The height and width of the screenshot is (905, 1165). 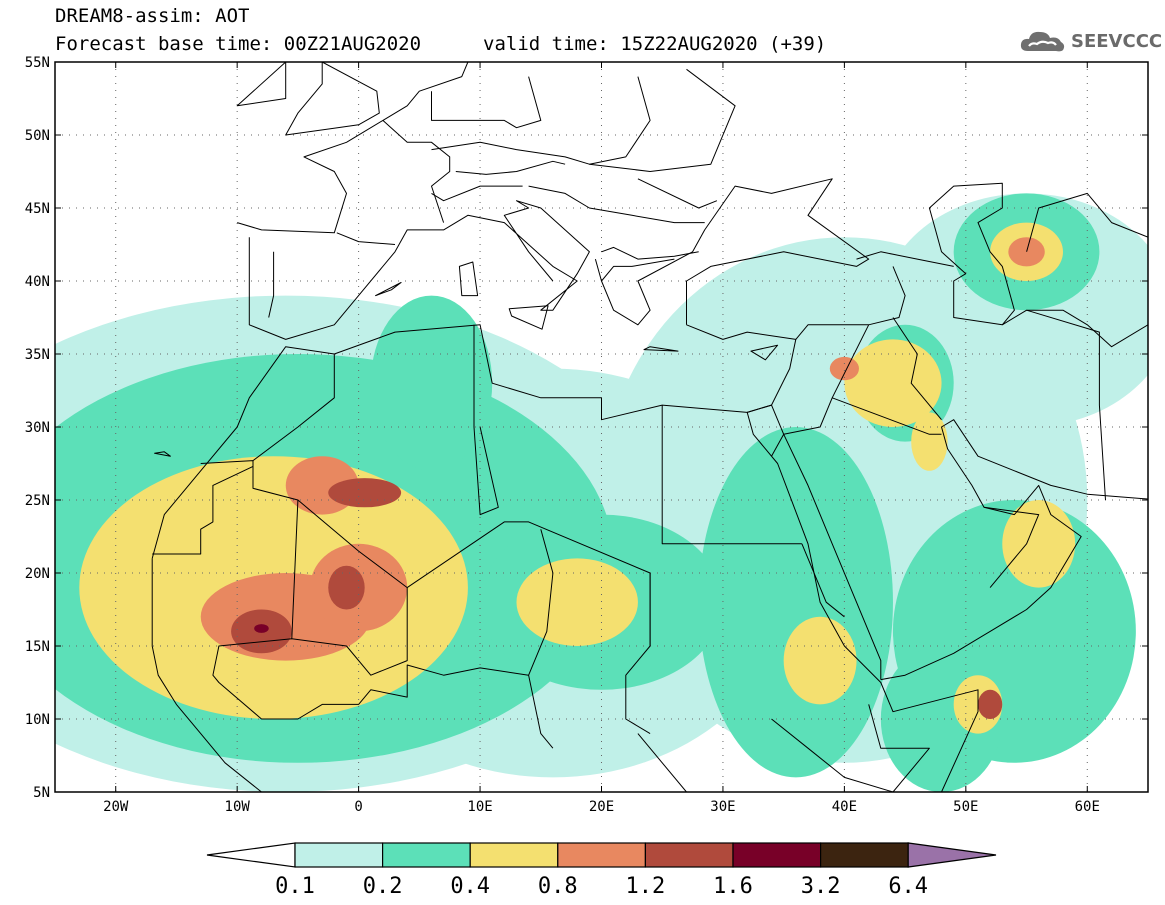 What do you see at coordinates (37, 428) in the screenshot?
I see `y-tick-label: 30N` at bounding box center [37, 428].